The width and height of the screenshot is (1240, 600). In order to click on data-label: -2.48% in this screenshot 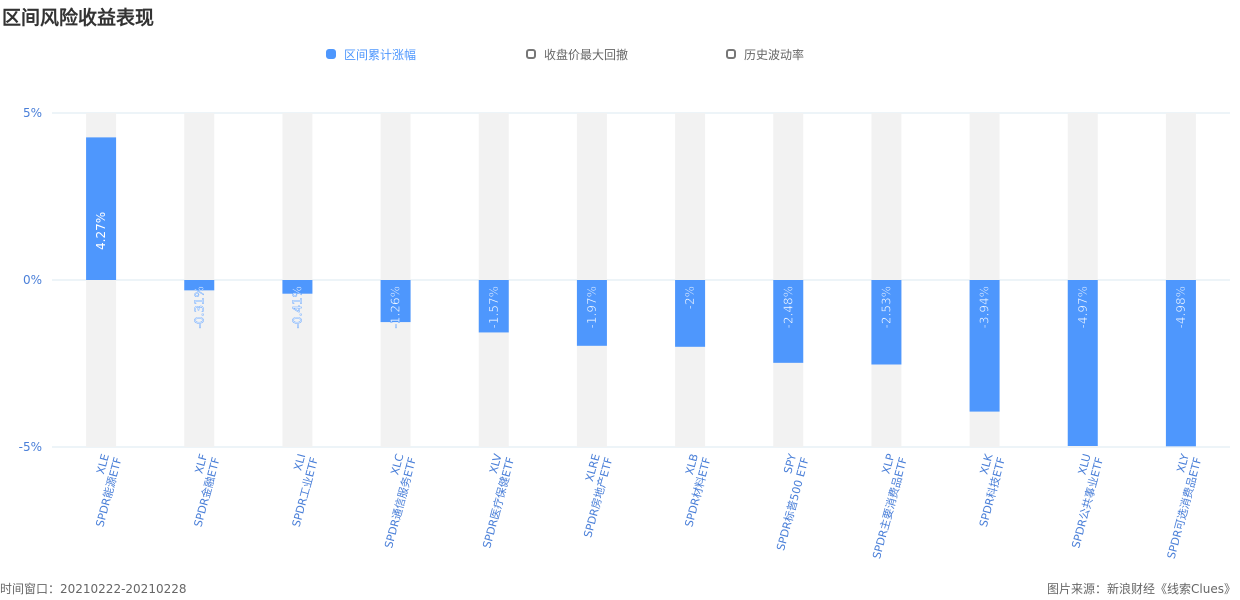, I will do `click(788, 307)`.